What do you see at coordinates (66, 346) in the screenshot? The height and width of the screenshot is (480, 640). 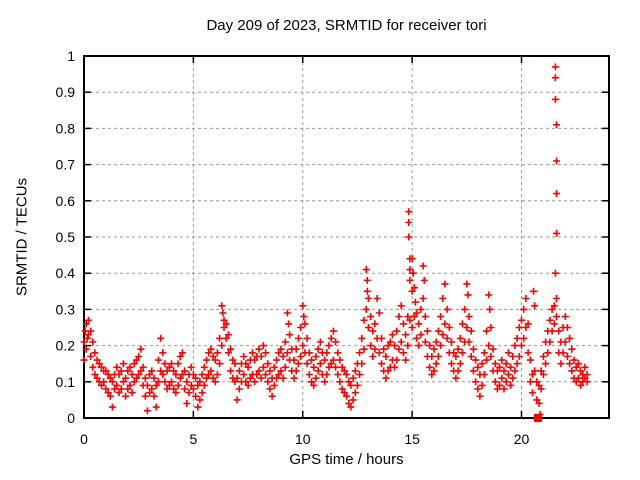 I see `y-tick-label: 0.2` at bounding box center [66, 346].